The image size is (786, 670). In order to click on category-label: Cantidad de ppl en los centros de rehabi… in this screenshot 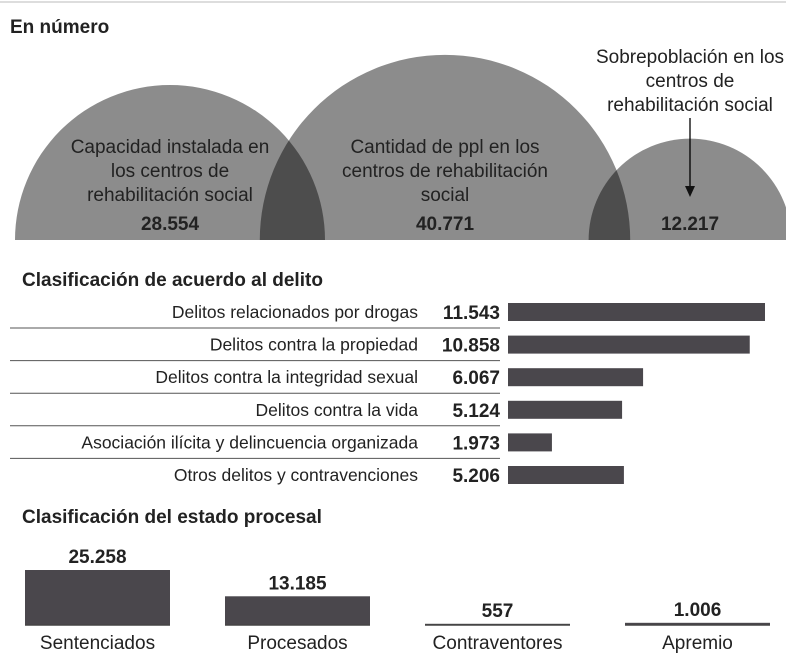, I will do `click(445, 171)`.